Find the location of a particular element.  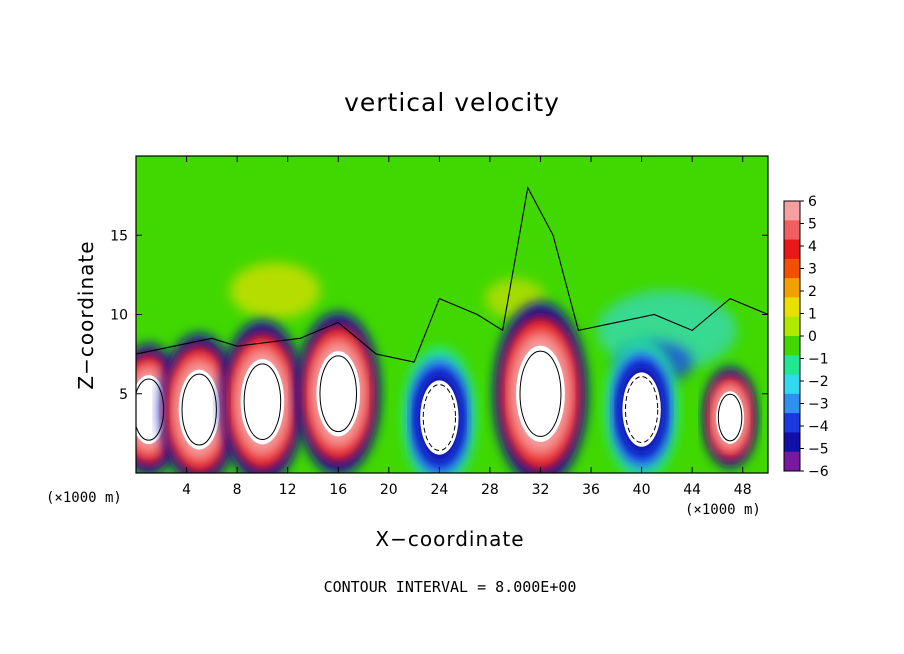

colorbar-tick-label: 6 is located at coordinates (812, 202).